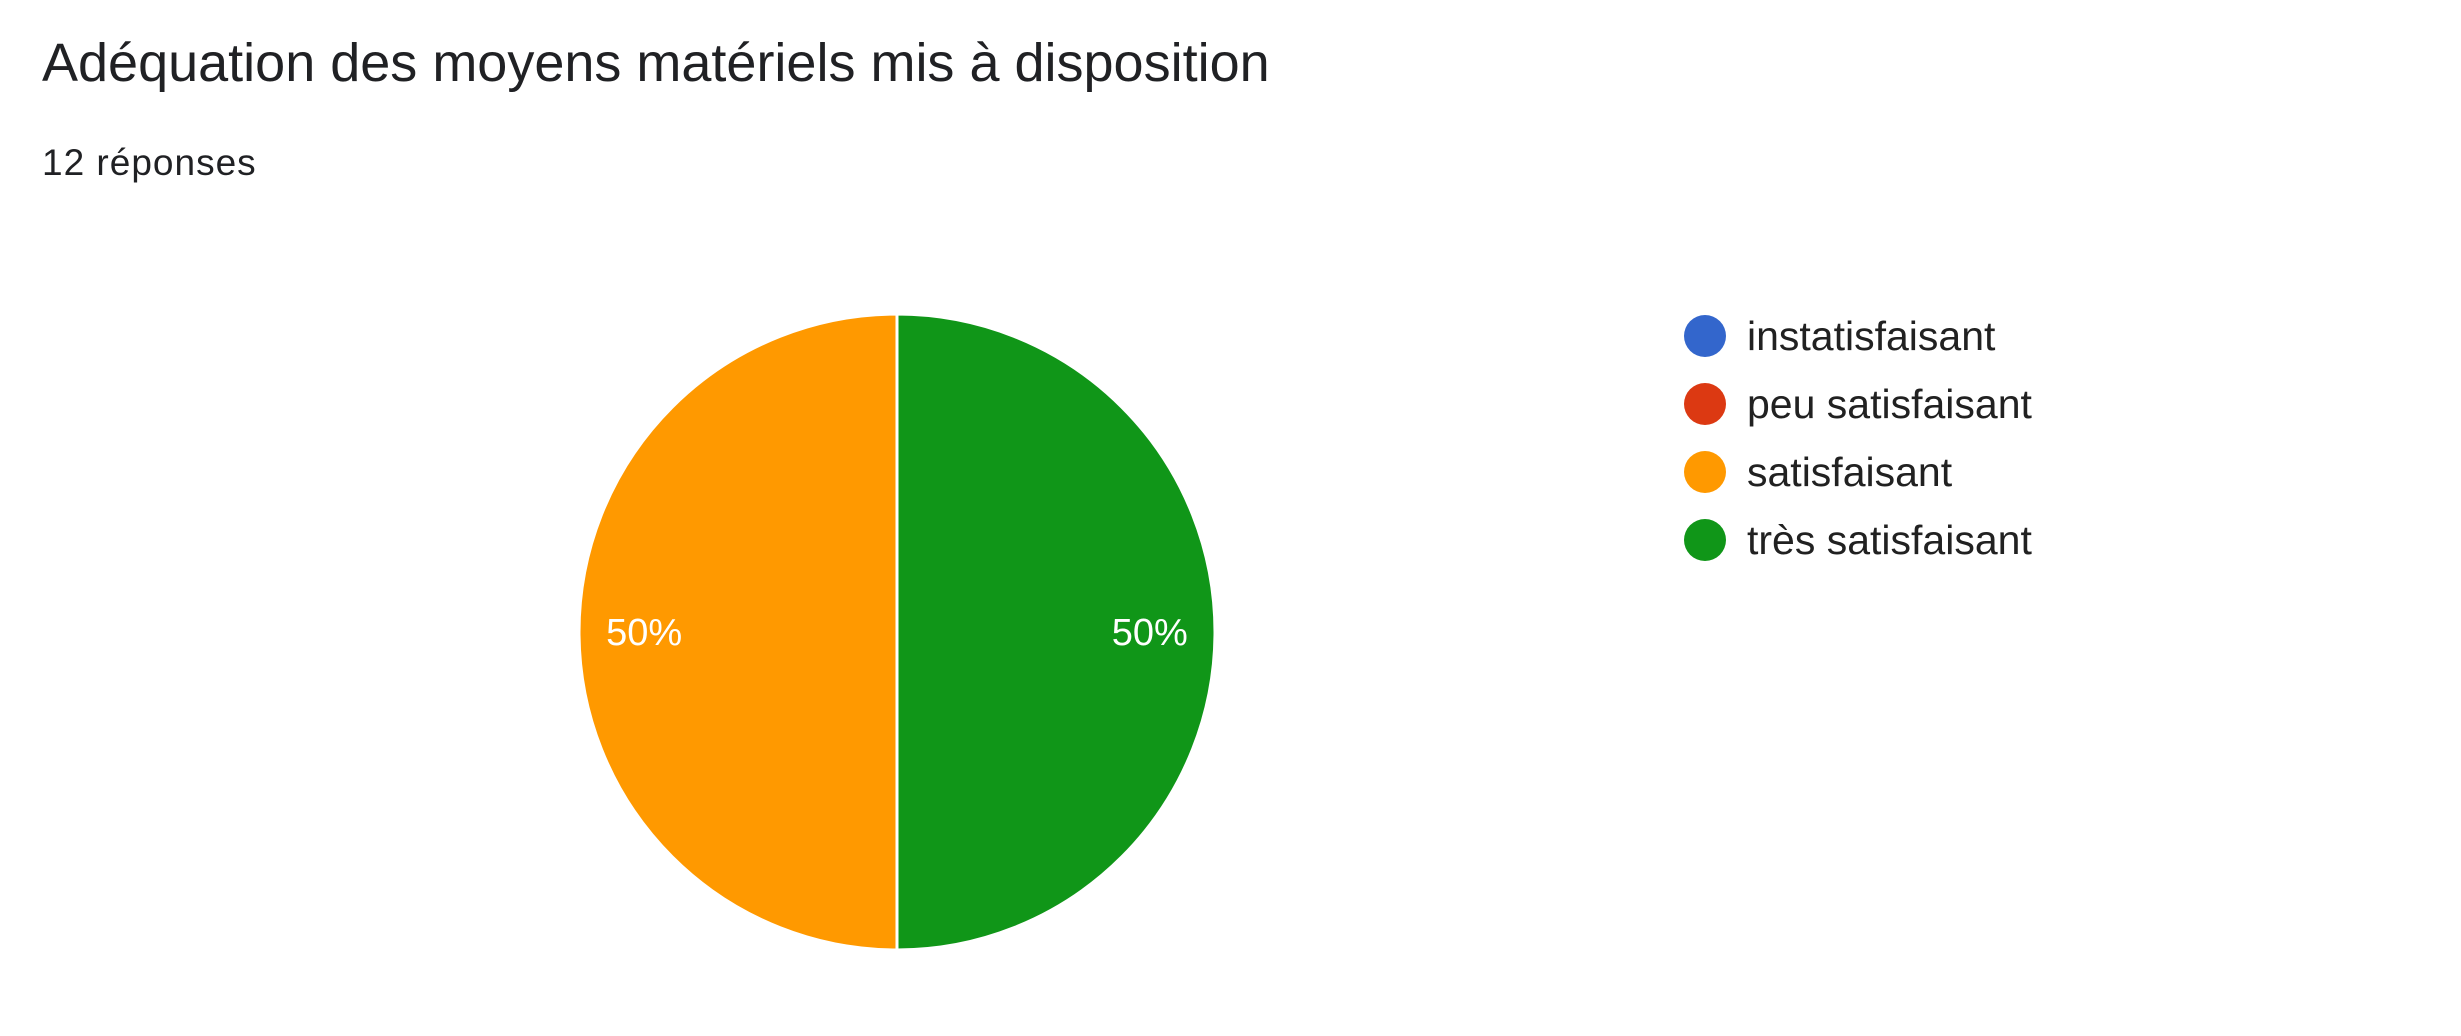 The image size is (2461, 1036). Describe the element at coordinates (1889, 540) in the screenshot. I see `legend-label: très satisfaisant` at that location.